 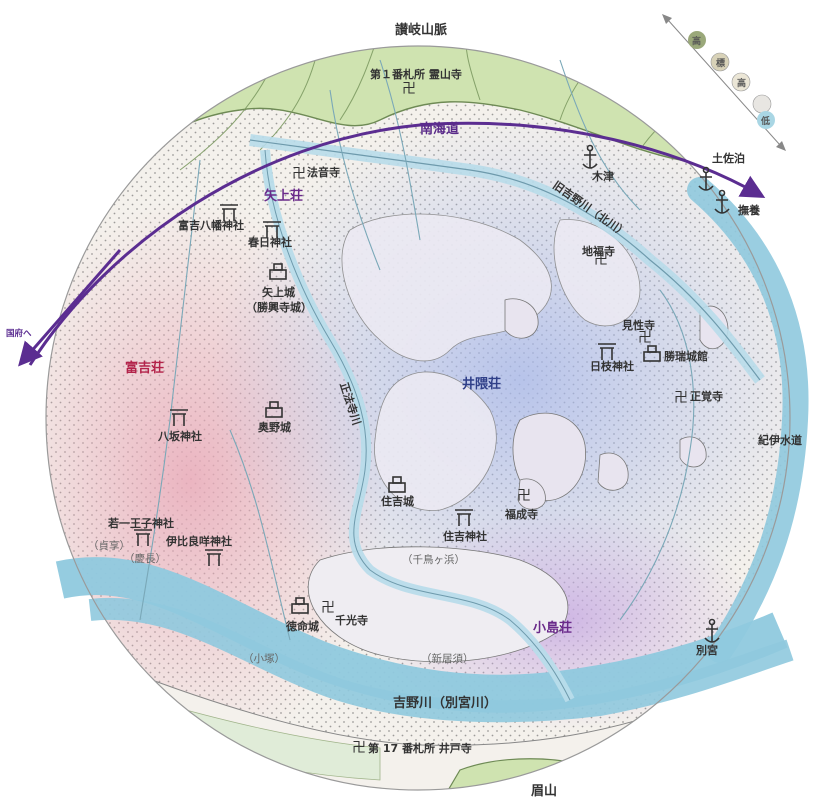 I want to click on label-okuno-castle: 奥野城, so click(x=274, y=427).